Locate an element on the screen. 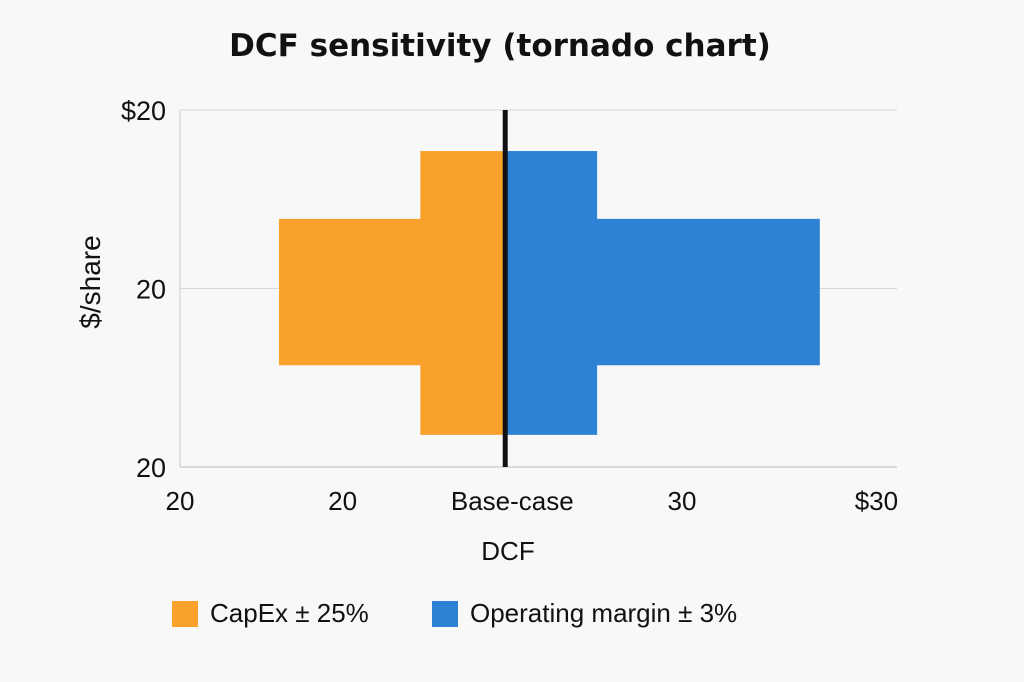  bar-capex is located at coordinates (392, 292).